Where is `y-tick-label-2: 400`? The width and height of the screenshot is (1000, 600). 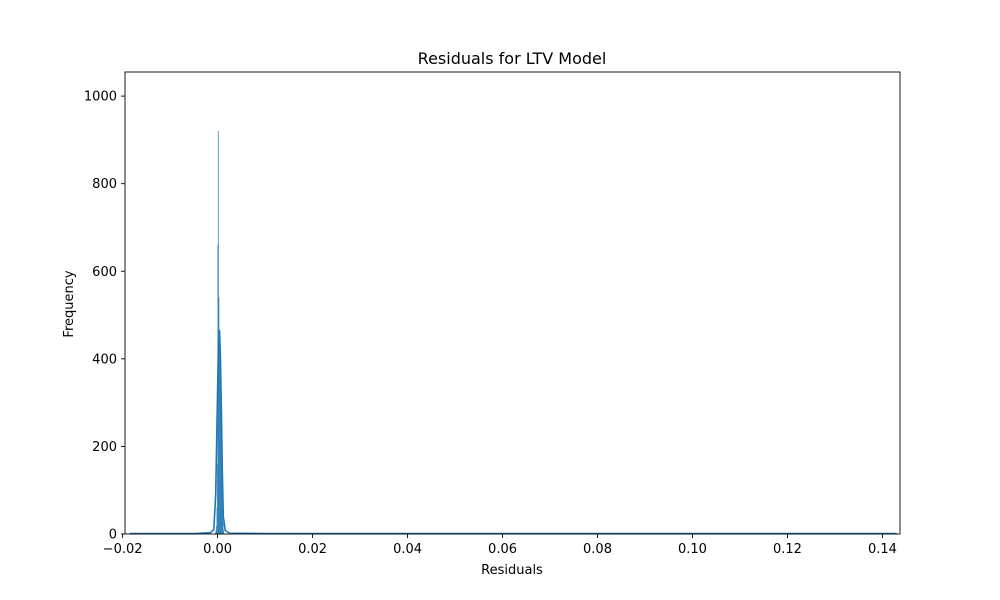
y-tick-label-2: 400 is located at coordinates (104, 359).